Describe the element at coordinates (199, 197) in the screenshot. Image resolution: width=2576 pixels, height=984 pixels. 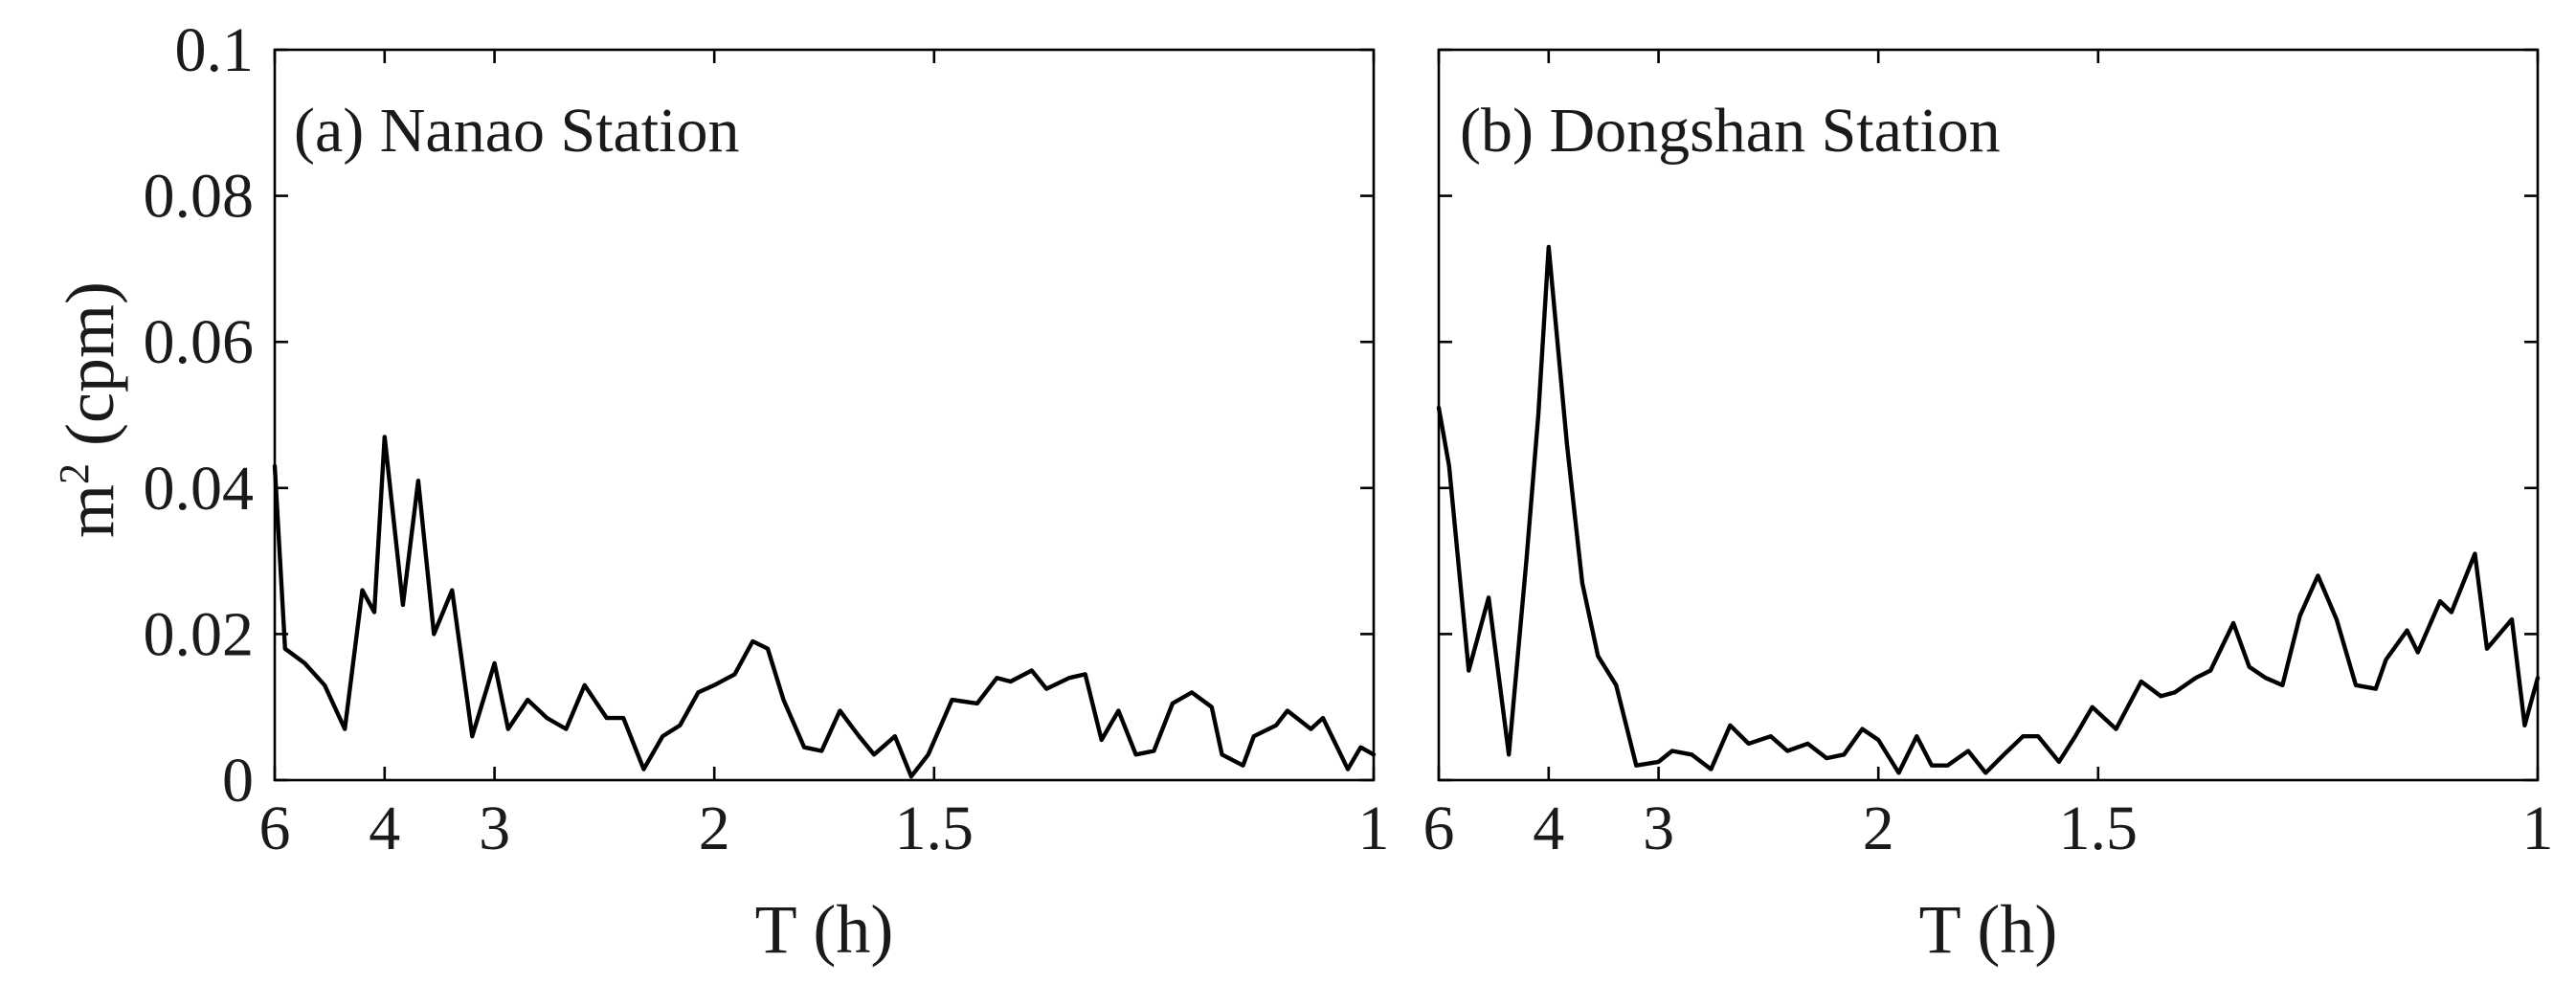
I see `panel-a-y-tick-label: 0.08` at that location.